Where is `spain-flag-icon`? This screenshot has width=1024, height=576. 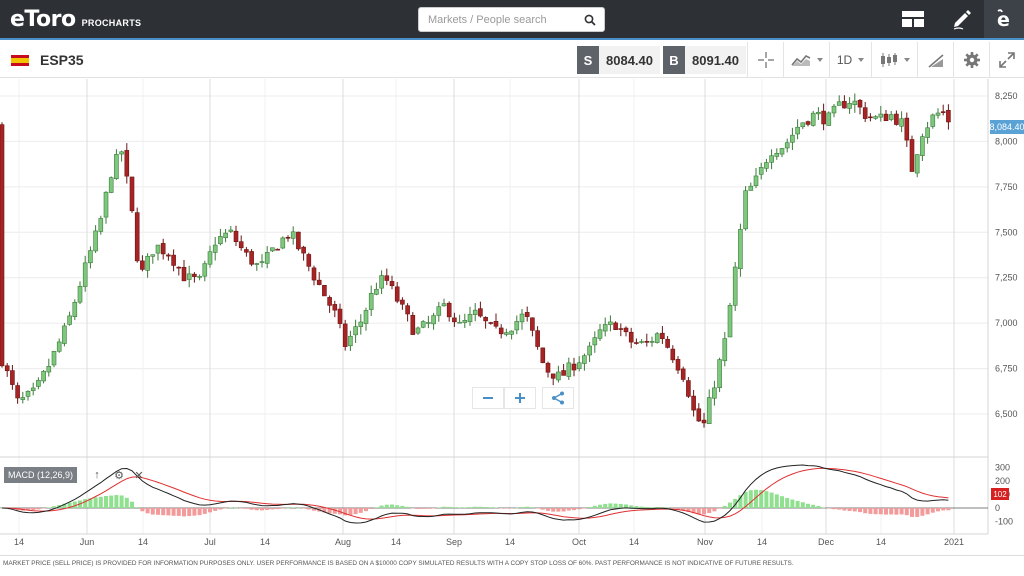 spain-flag-icon is located at coordinates (20, 60).